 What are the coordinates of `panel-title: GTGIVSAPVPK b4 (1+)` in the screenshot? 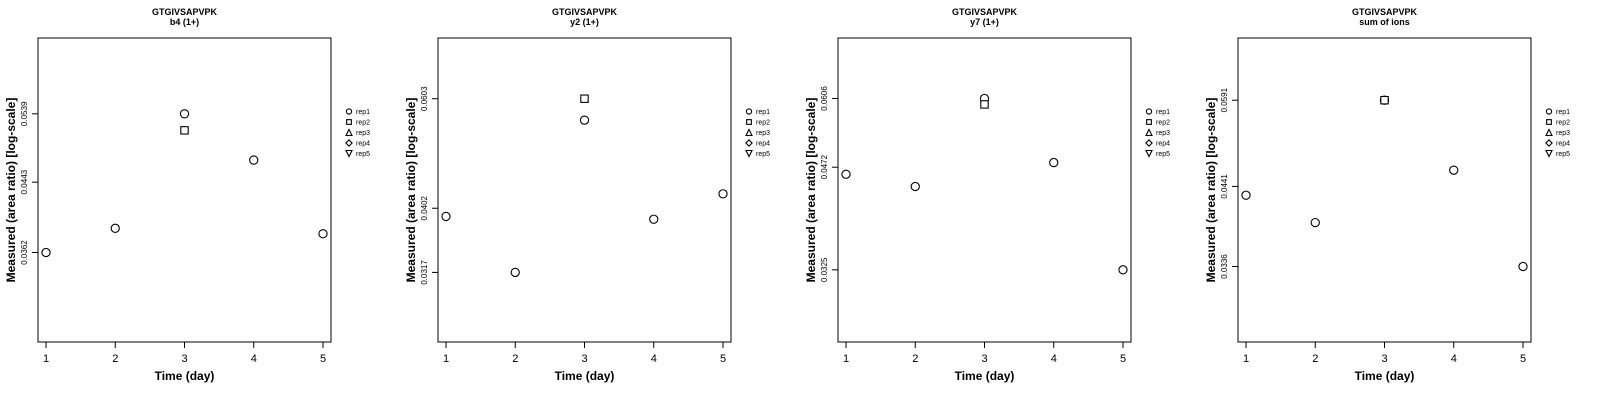 It's located at (184, 17).